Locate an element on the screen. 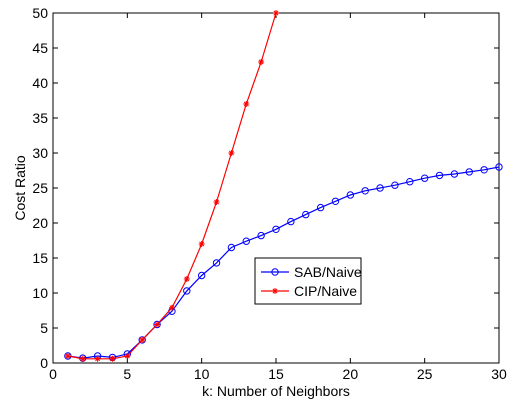  x-tick-label: 20 is located at coordinates (351, 374).